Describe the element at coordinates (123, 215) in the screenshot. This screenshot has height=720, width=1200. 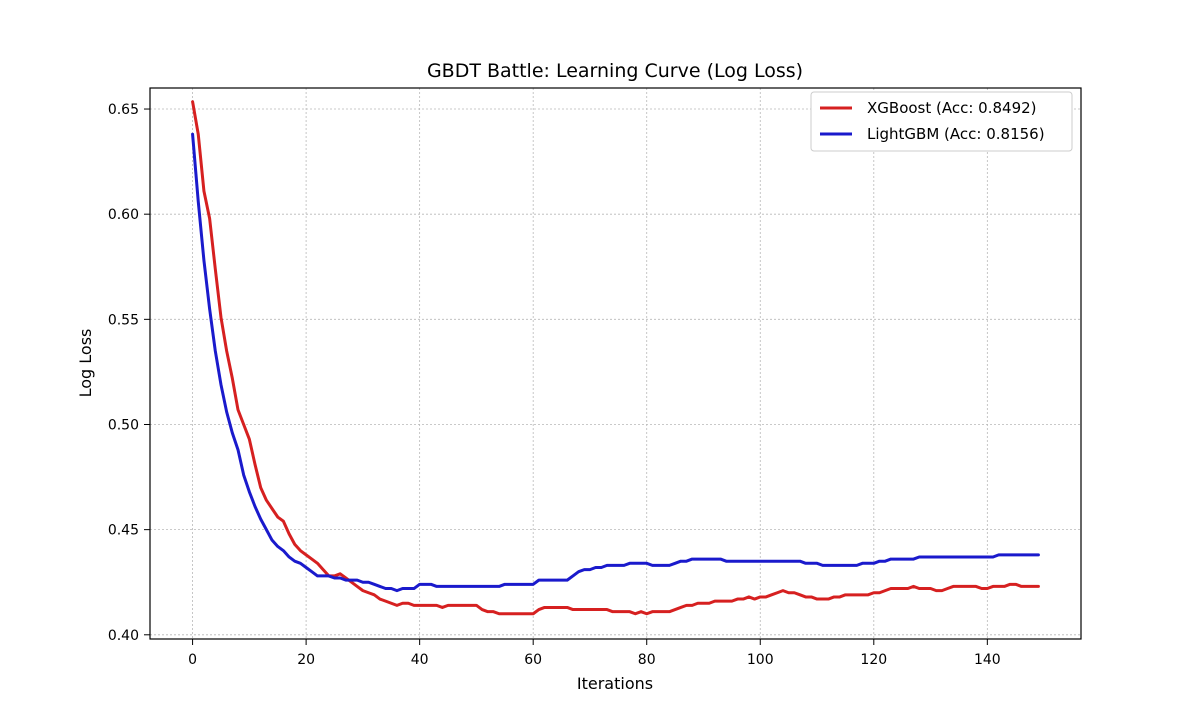
I see `y-tick-label: 0.60` at that location.